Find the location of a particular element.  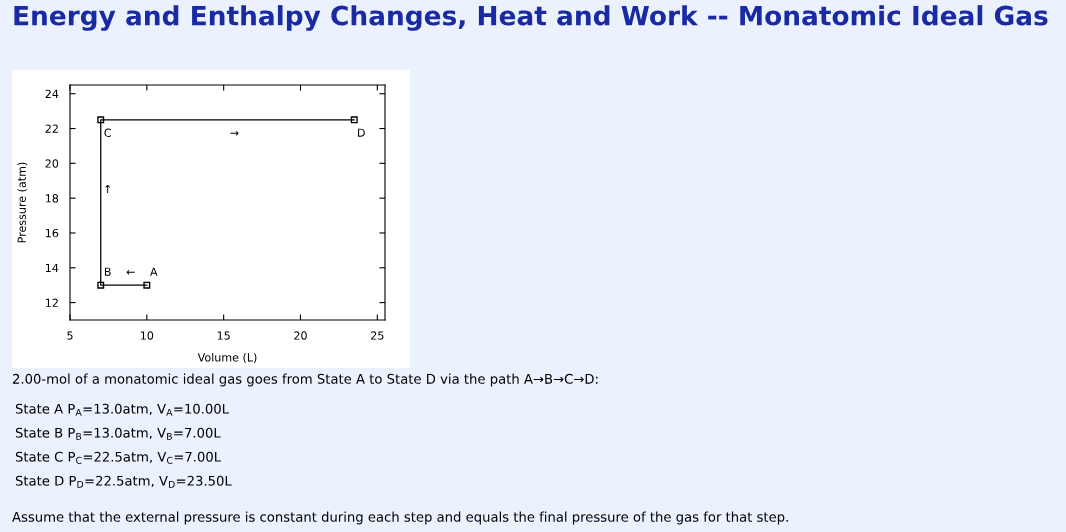

annotation: ← is located at coordinates (130, 272).